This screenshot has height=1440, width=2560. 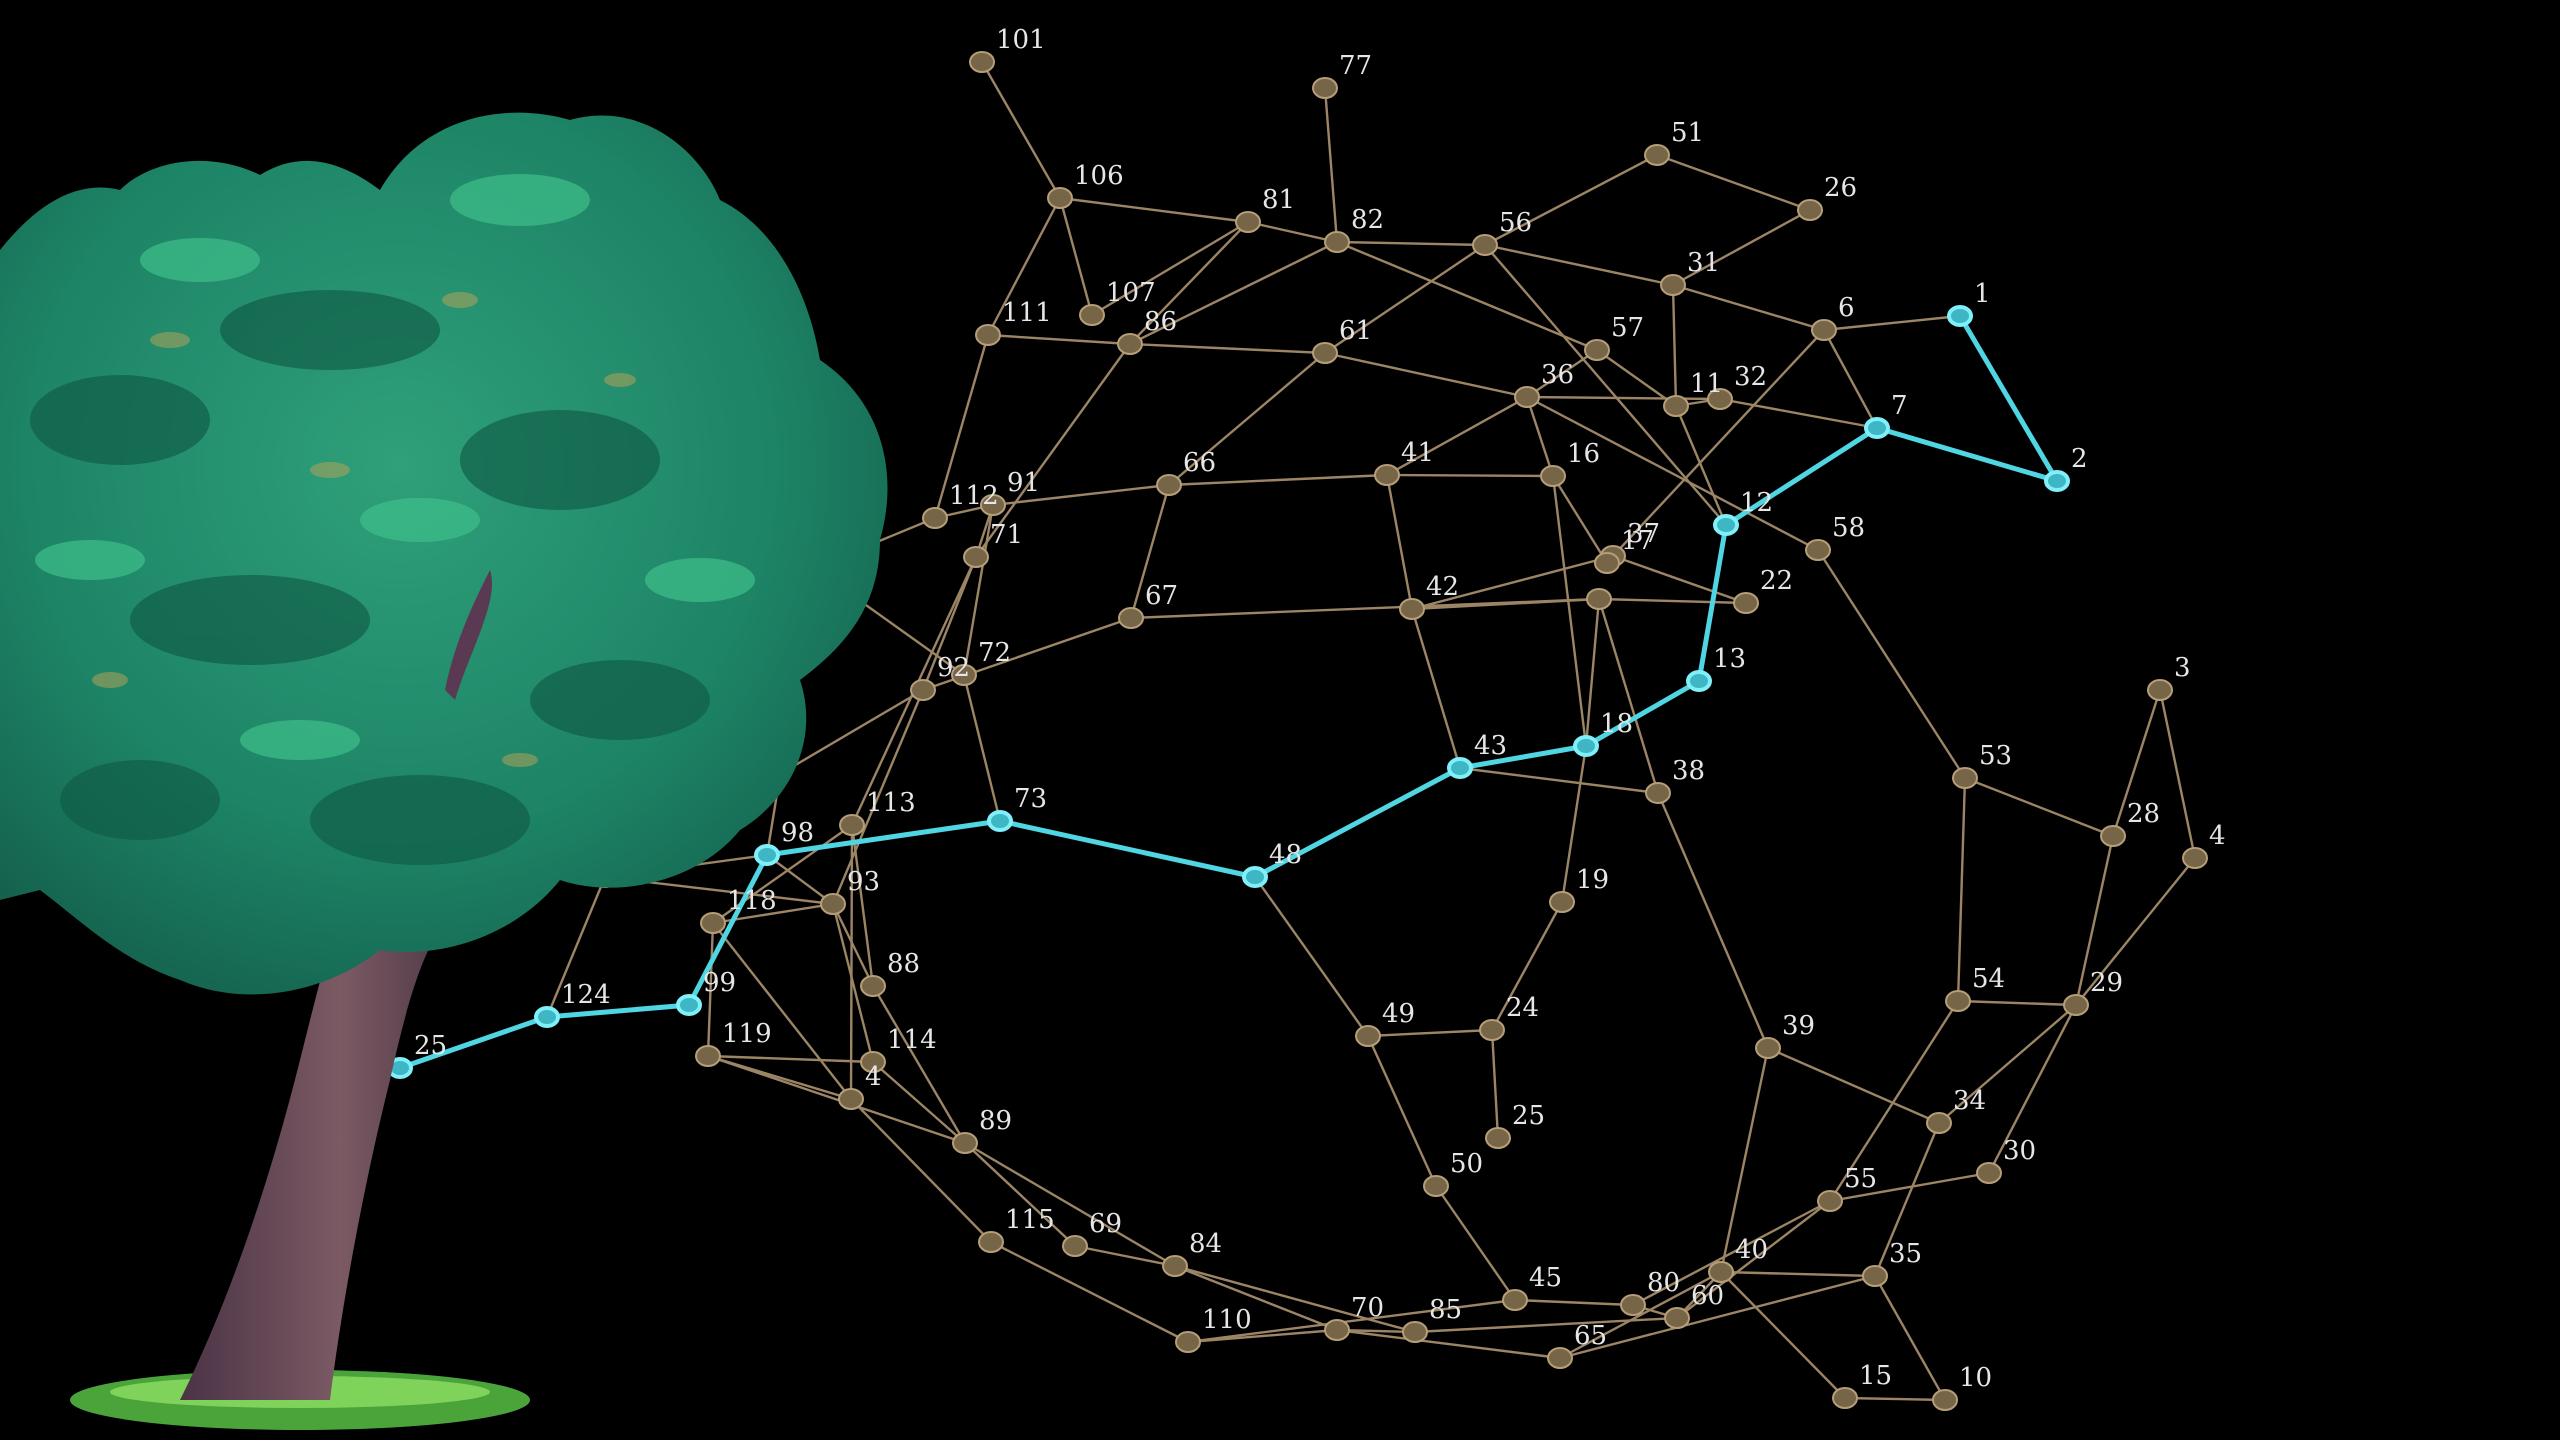 I want to click on node-label-111: 111, so click(x=1027, y=313).